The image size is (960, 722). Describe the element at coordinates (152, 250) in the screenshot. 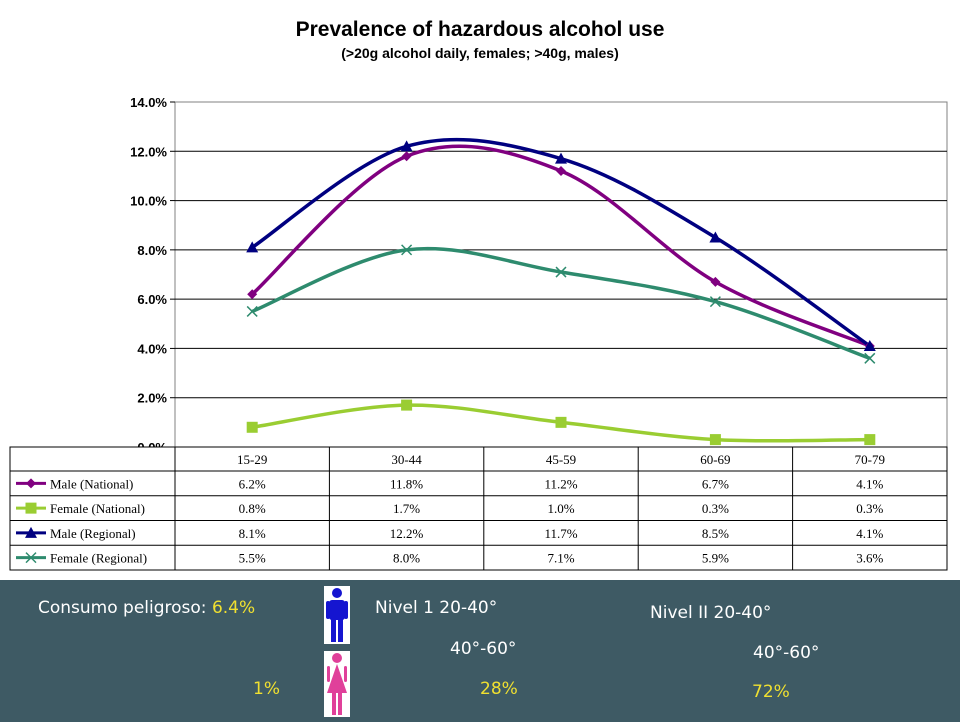

I see `y-tick-label: 8.0%` at that location.